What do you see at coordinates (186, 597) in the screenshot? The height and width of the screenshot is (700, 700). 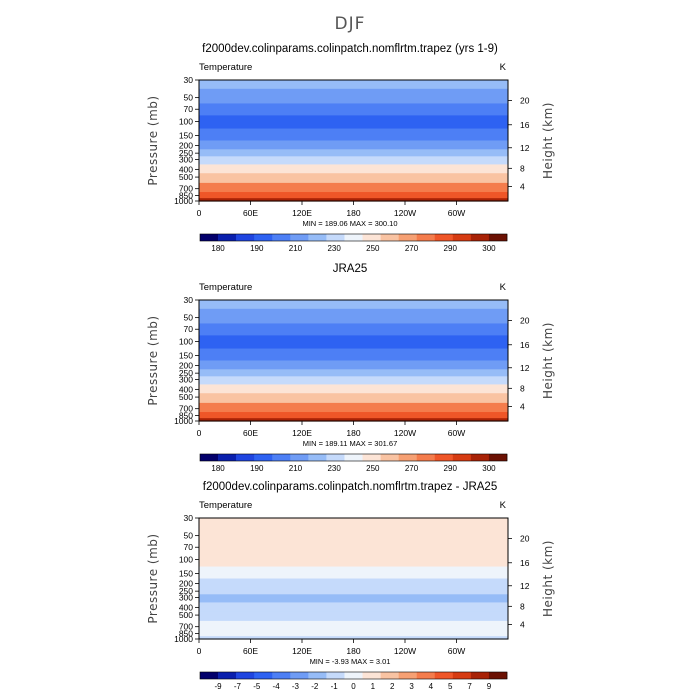 I see `y-tick-label: 300` at bounding box center [186, 597].